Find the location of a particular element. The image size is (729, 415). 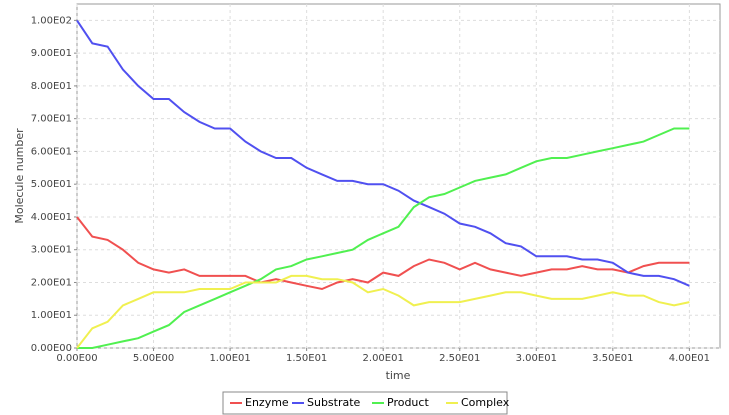

x-axis-label: time is located at coordinates (398, 375).